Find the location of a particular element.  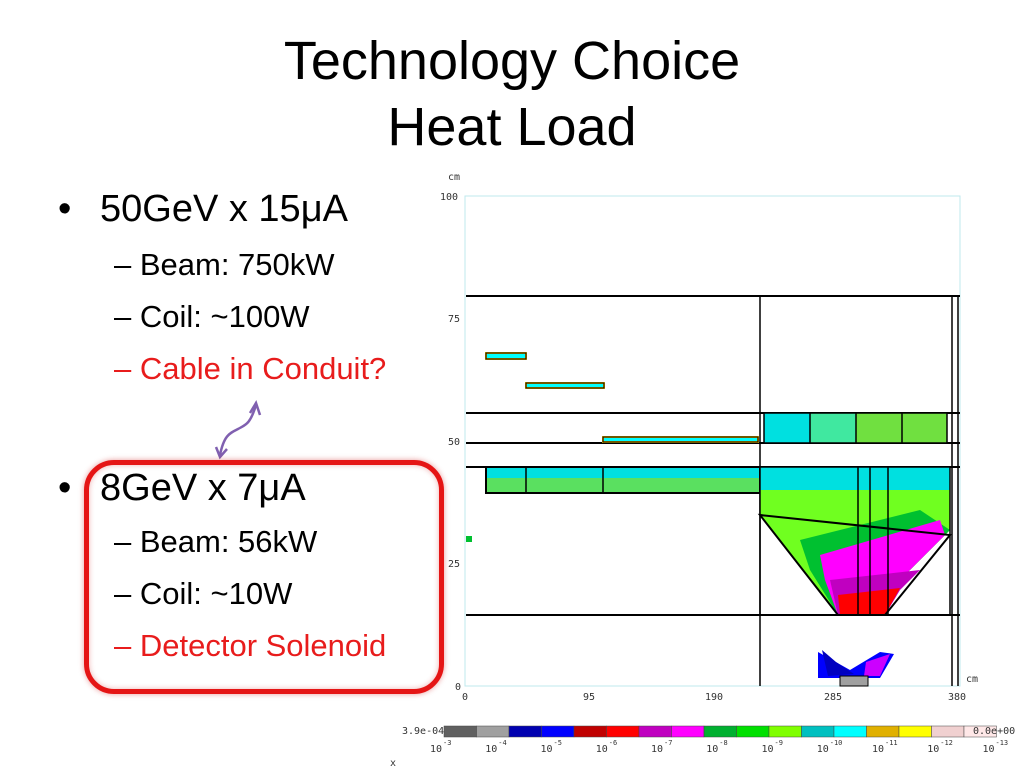

y-tick-100: 100 is located at coordinates (449, 197).